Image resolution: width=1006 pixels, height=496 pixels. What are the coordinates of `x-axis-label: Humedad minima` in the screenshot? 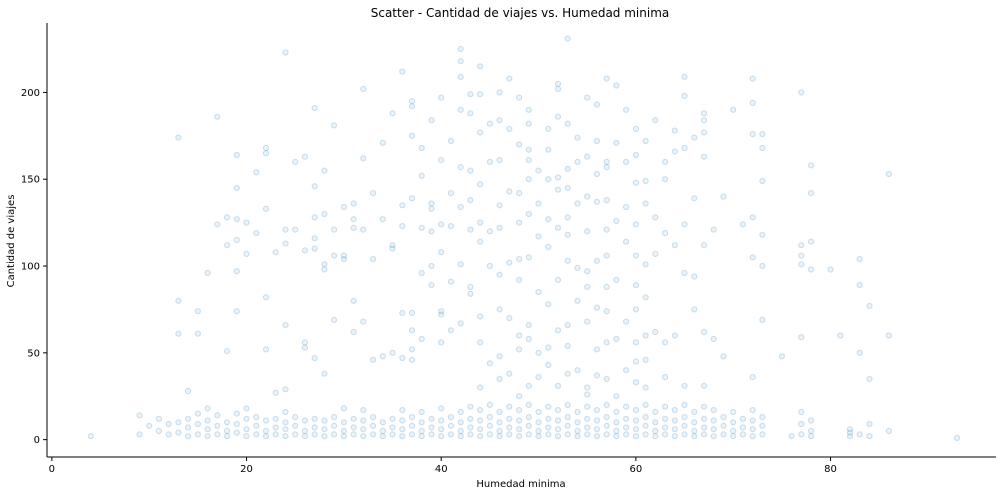 It's located at (520, 484).